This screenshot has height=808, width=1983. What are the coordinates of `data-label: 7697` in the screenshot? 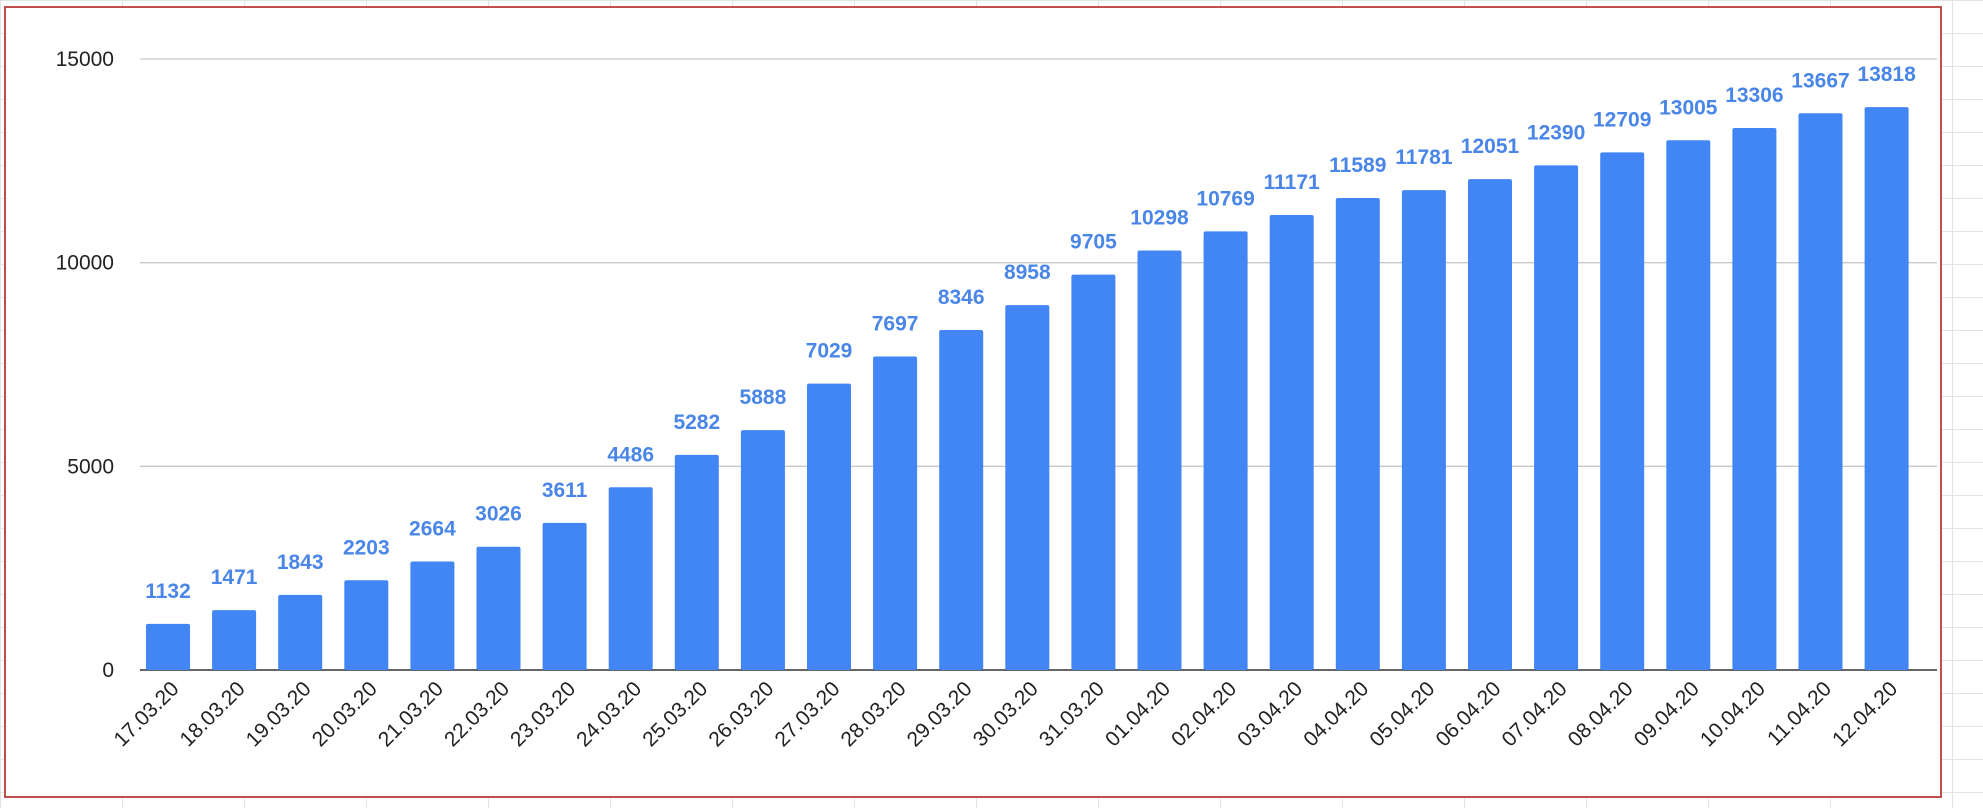 It's located at (895, 323).